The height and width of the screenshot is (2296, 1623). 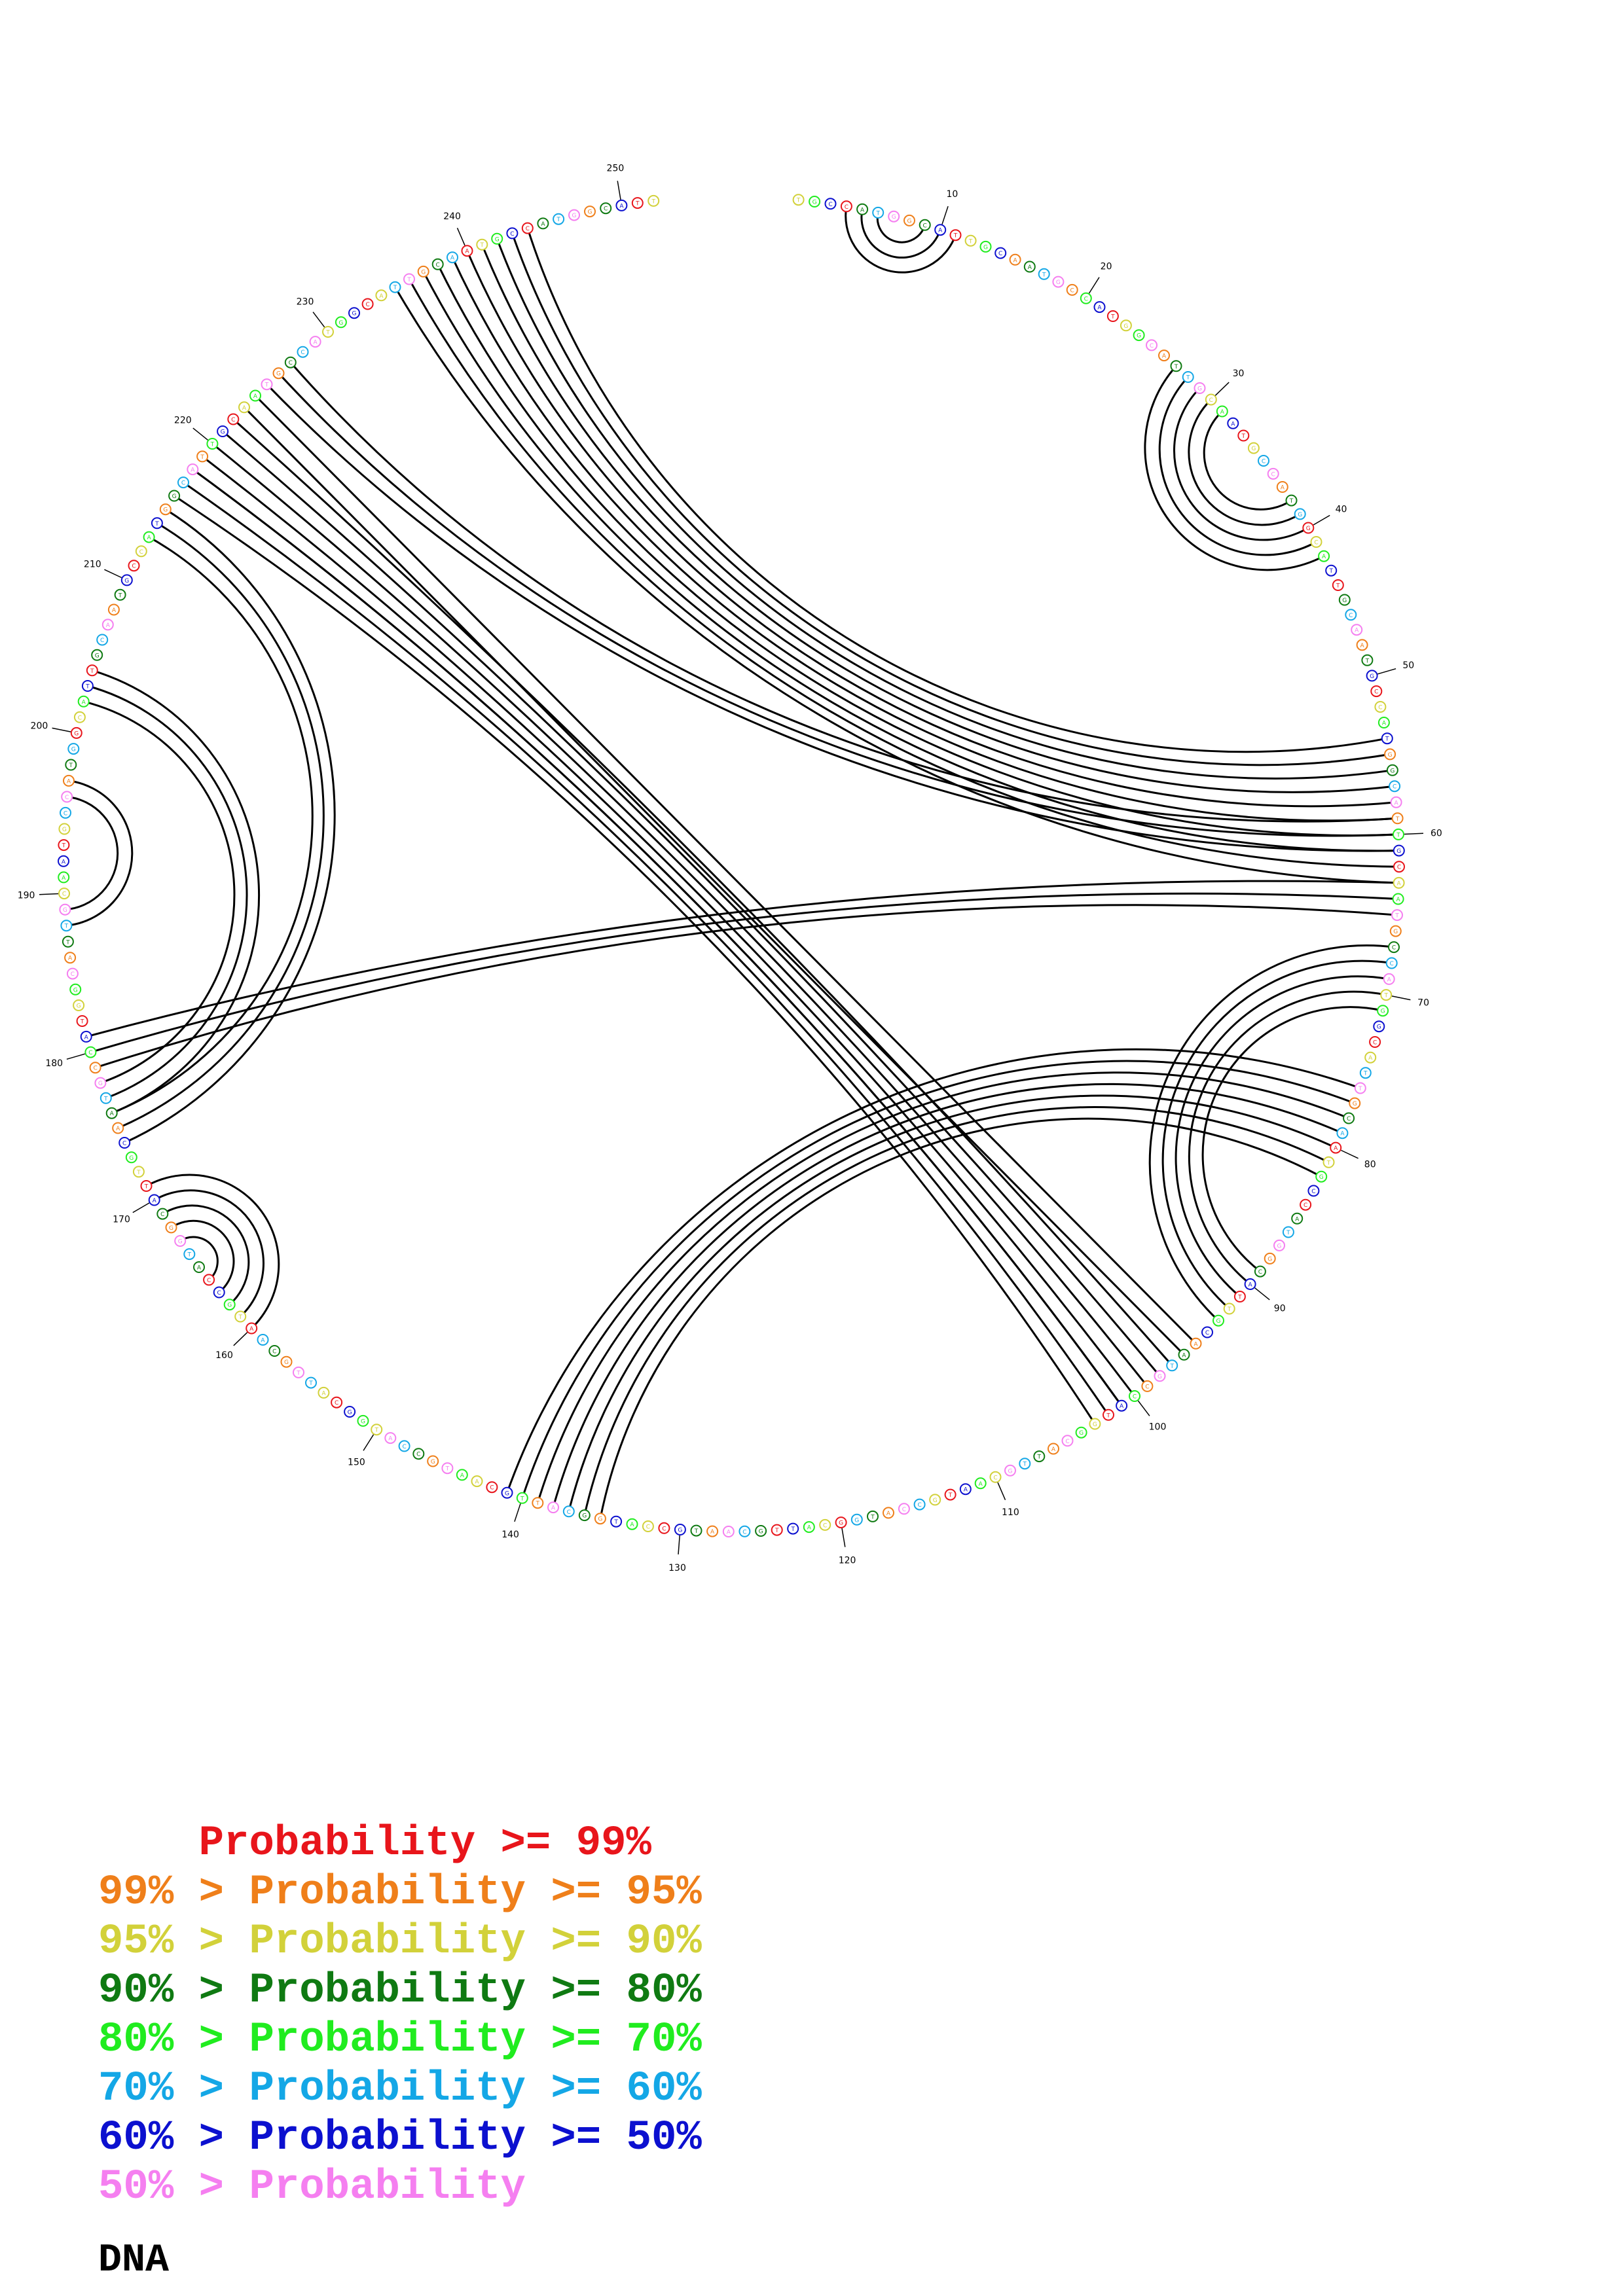 I want to click on legend-prefix: 50% >, so click(x=173, y=2187).